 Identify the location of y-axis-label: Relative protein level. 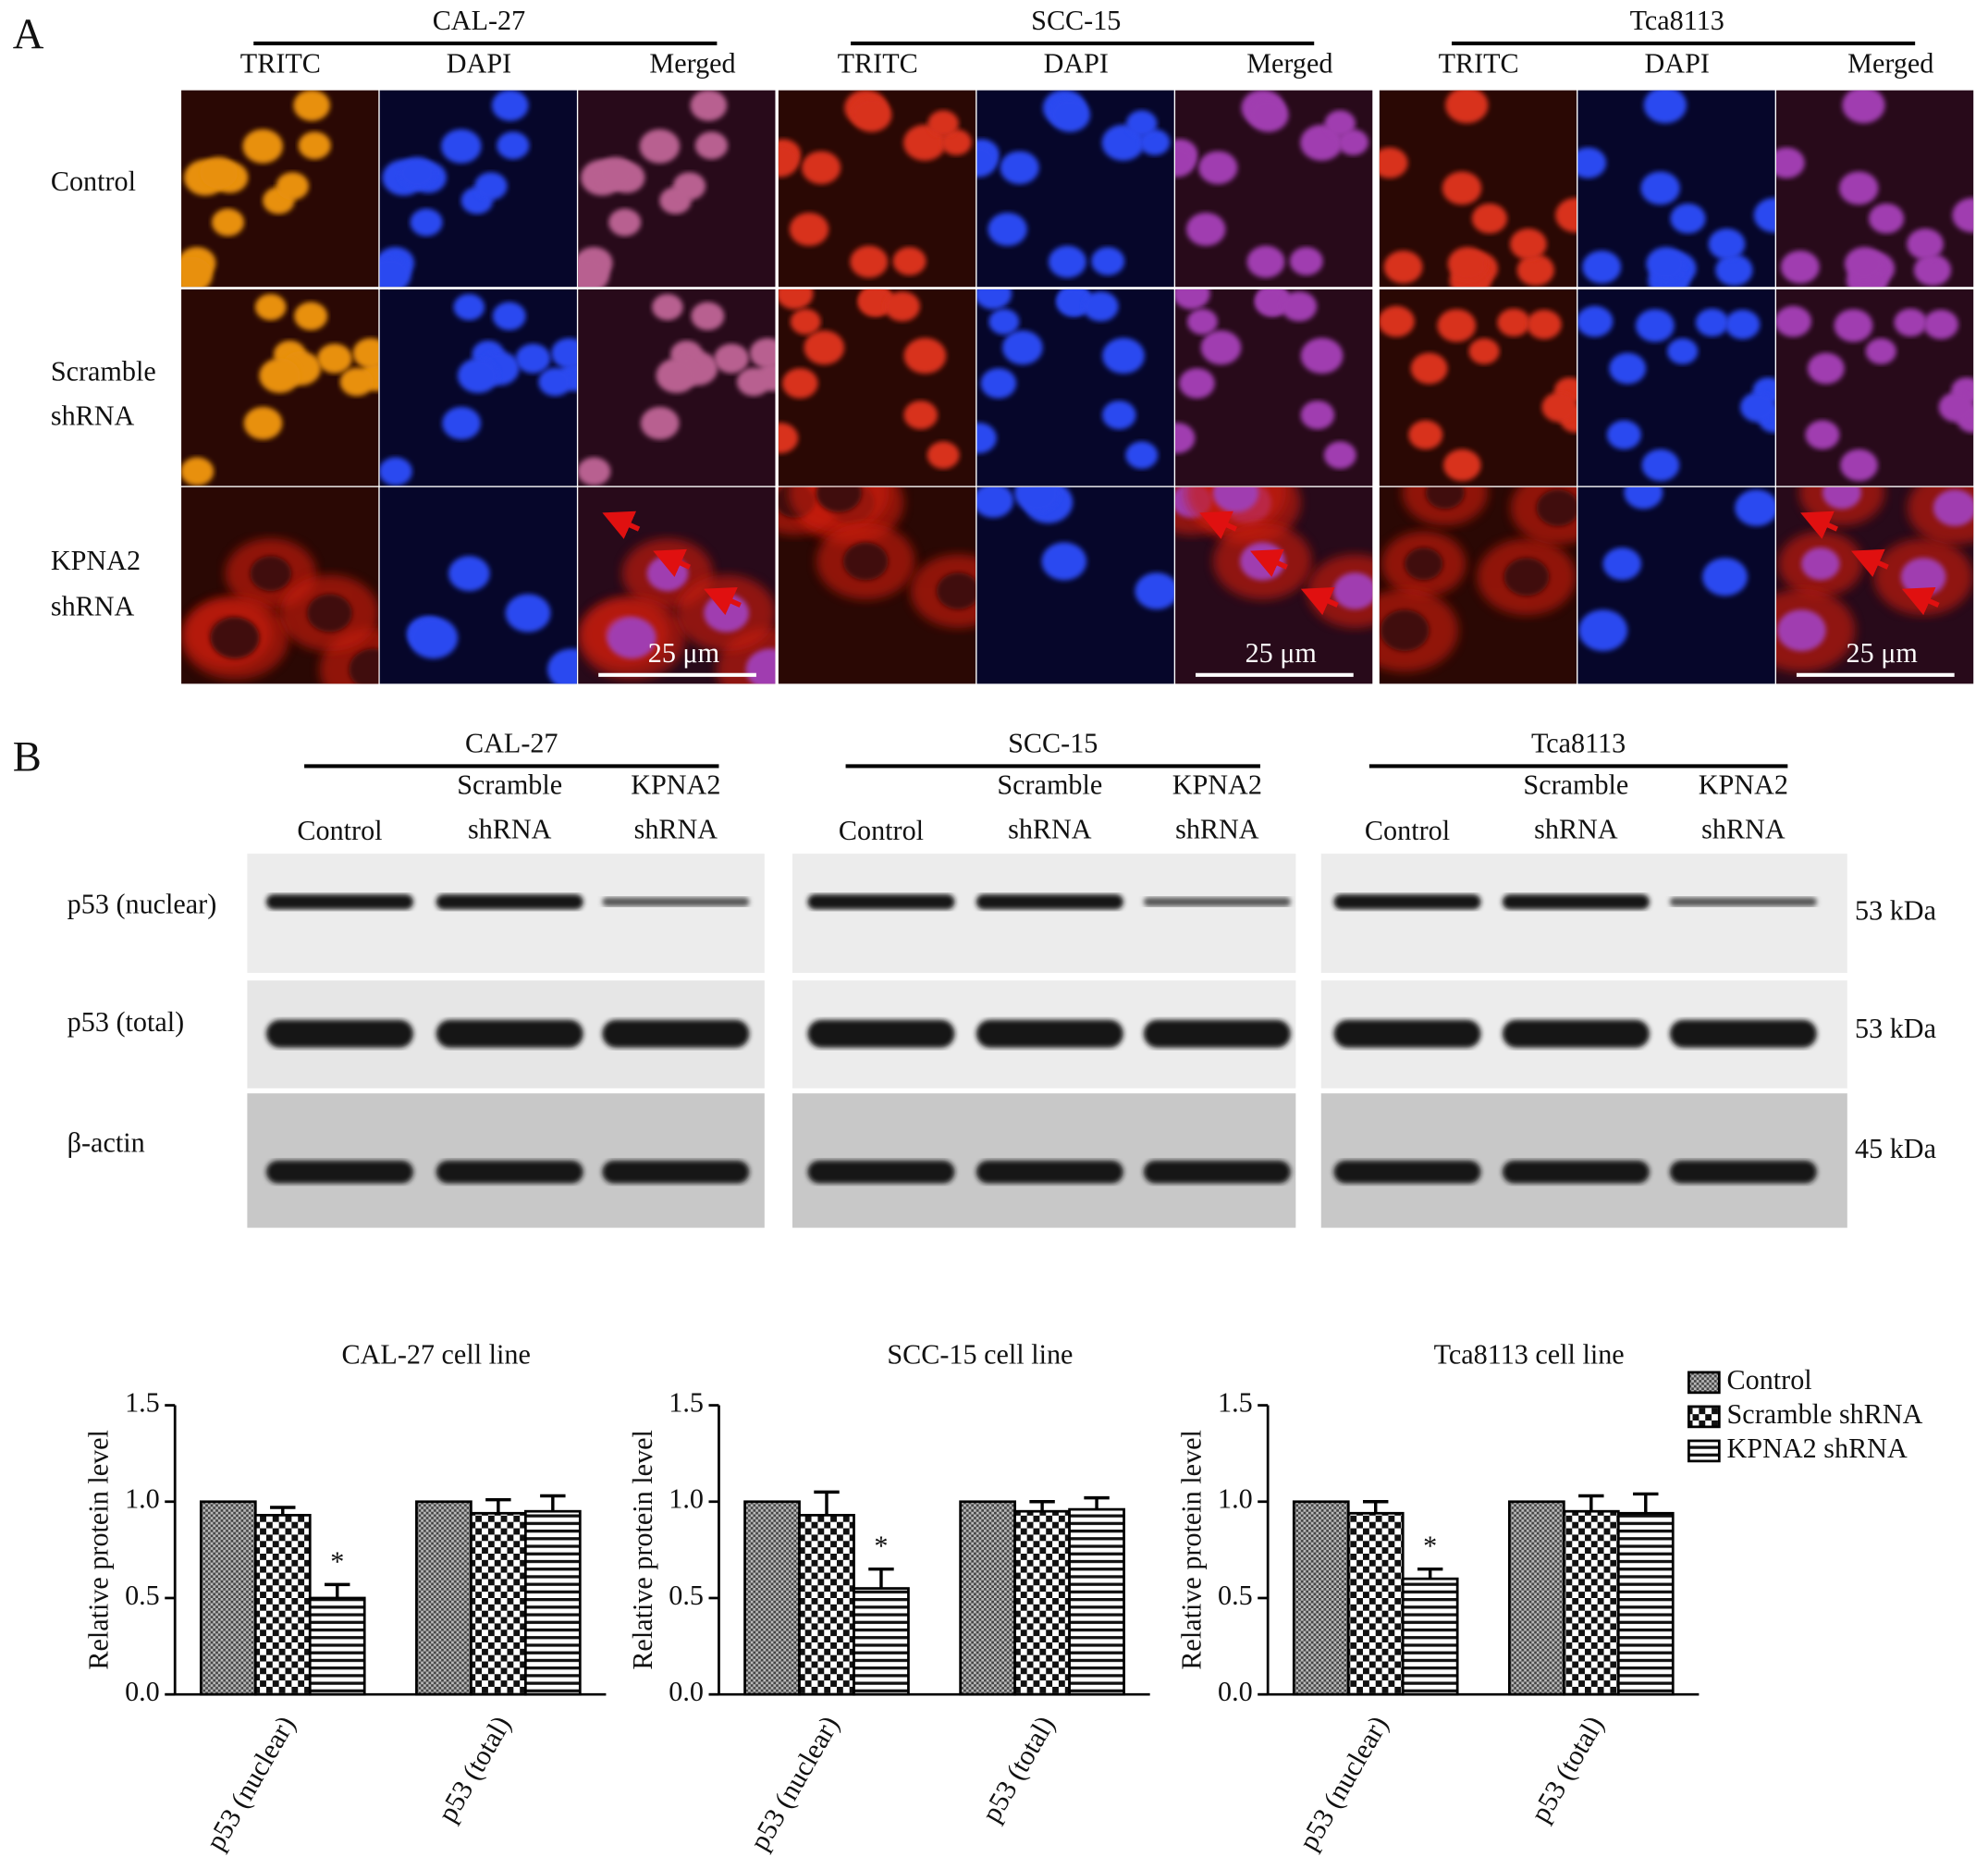
(99, 1550).